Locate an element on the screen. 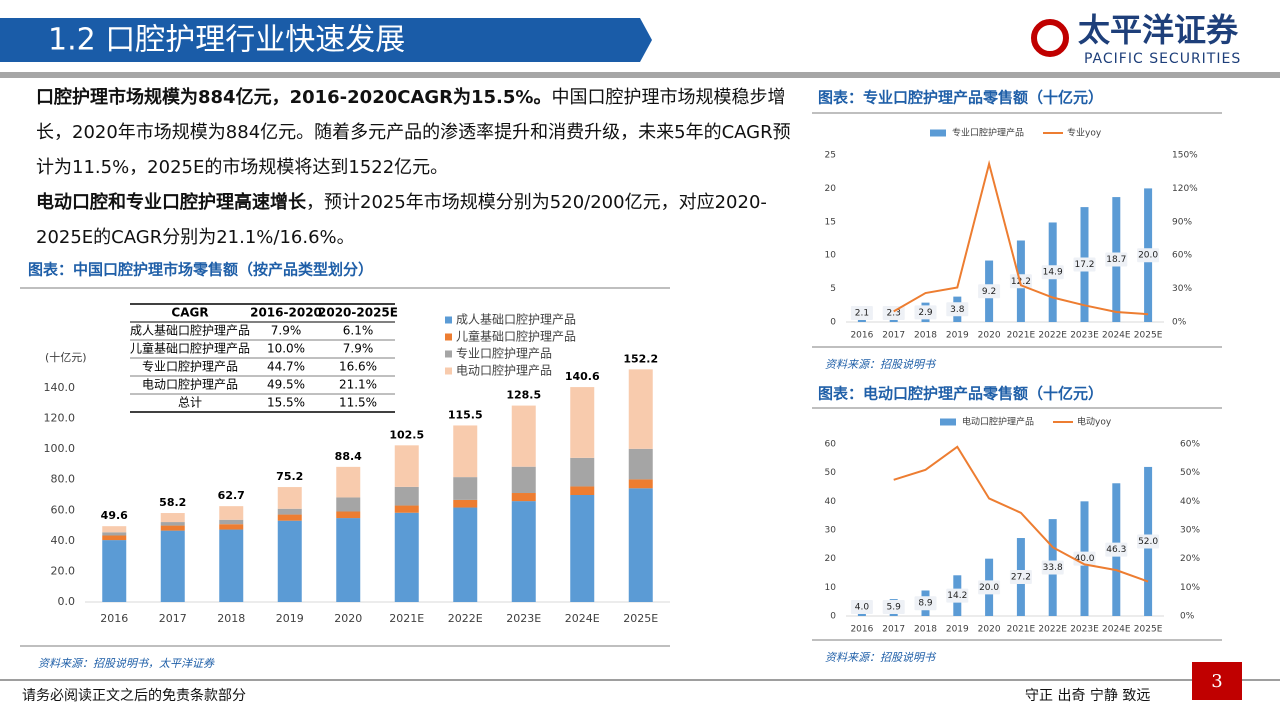  x-tick-label: 2016 is located at coordinates (114, 618).